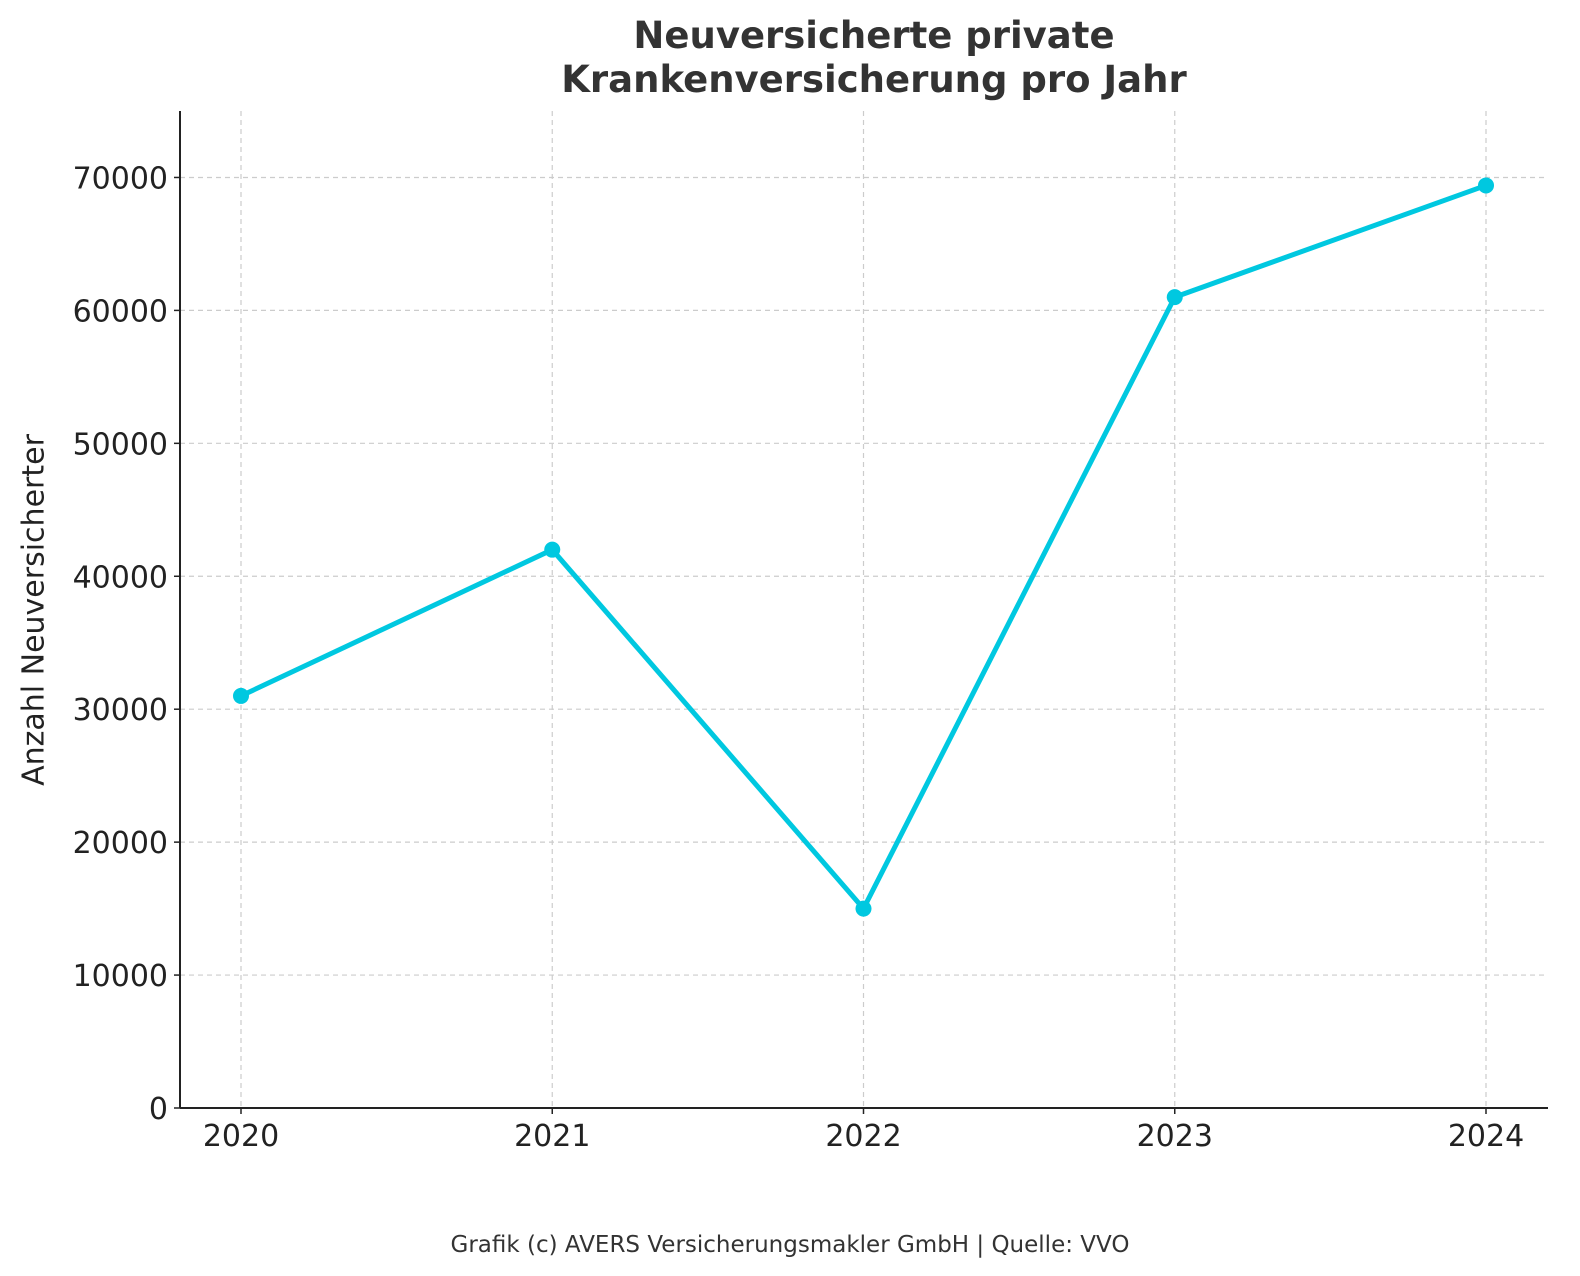 This screenshot has width=1580, height=1276. I want to click on y-tick-label: 30000, so click(120, 710).